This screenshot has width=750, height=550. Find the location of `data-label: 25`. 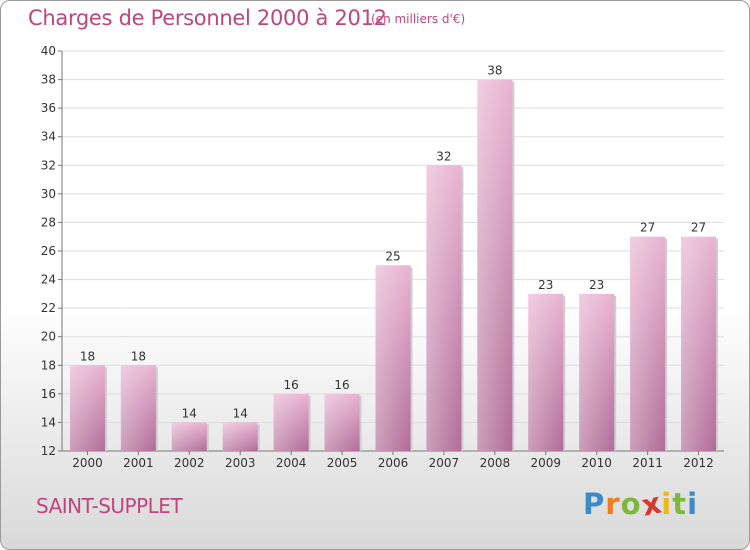

data-label: 25 is located at coordinates (392, 256).